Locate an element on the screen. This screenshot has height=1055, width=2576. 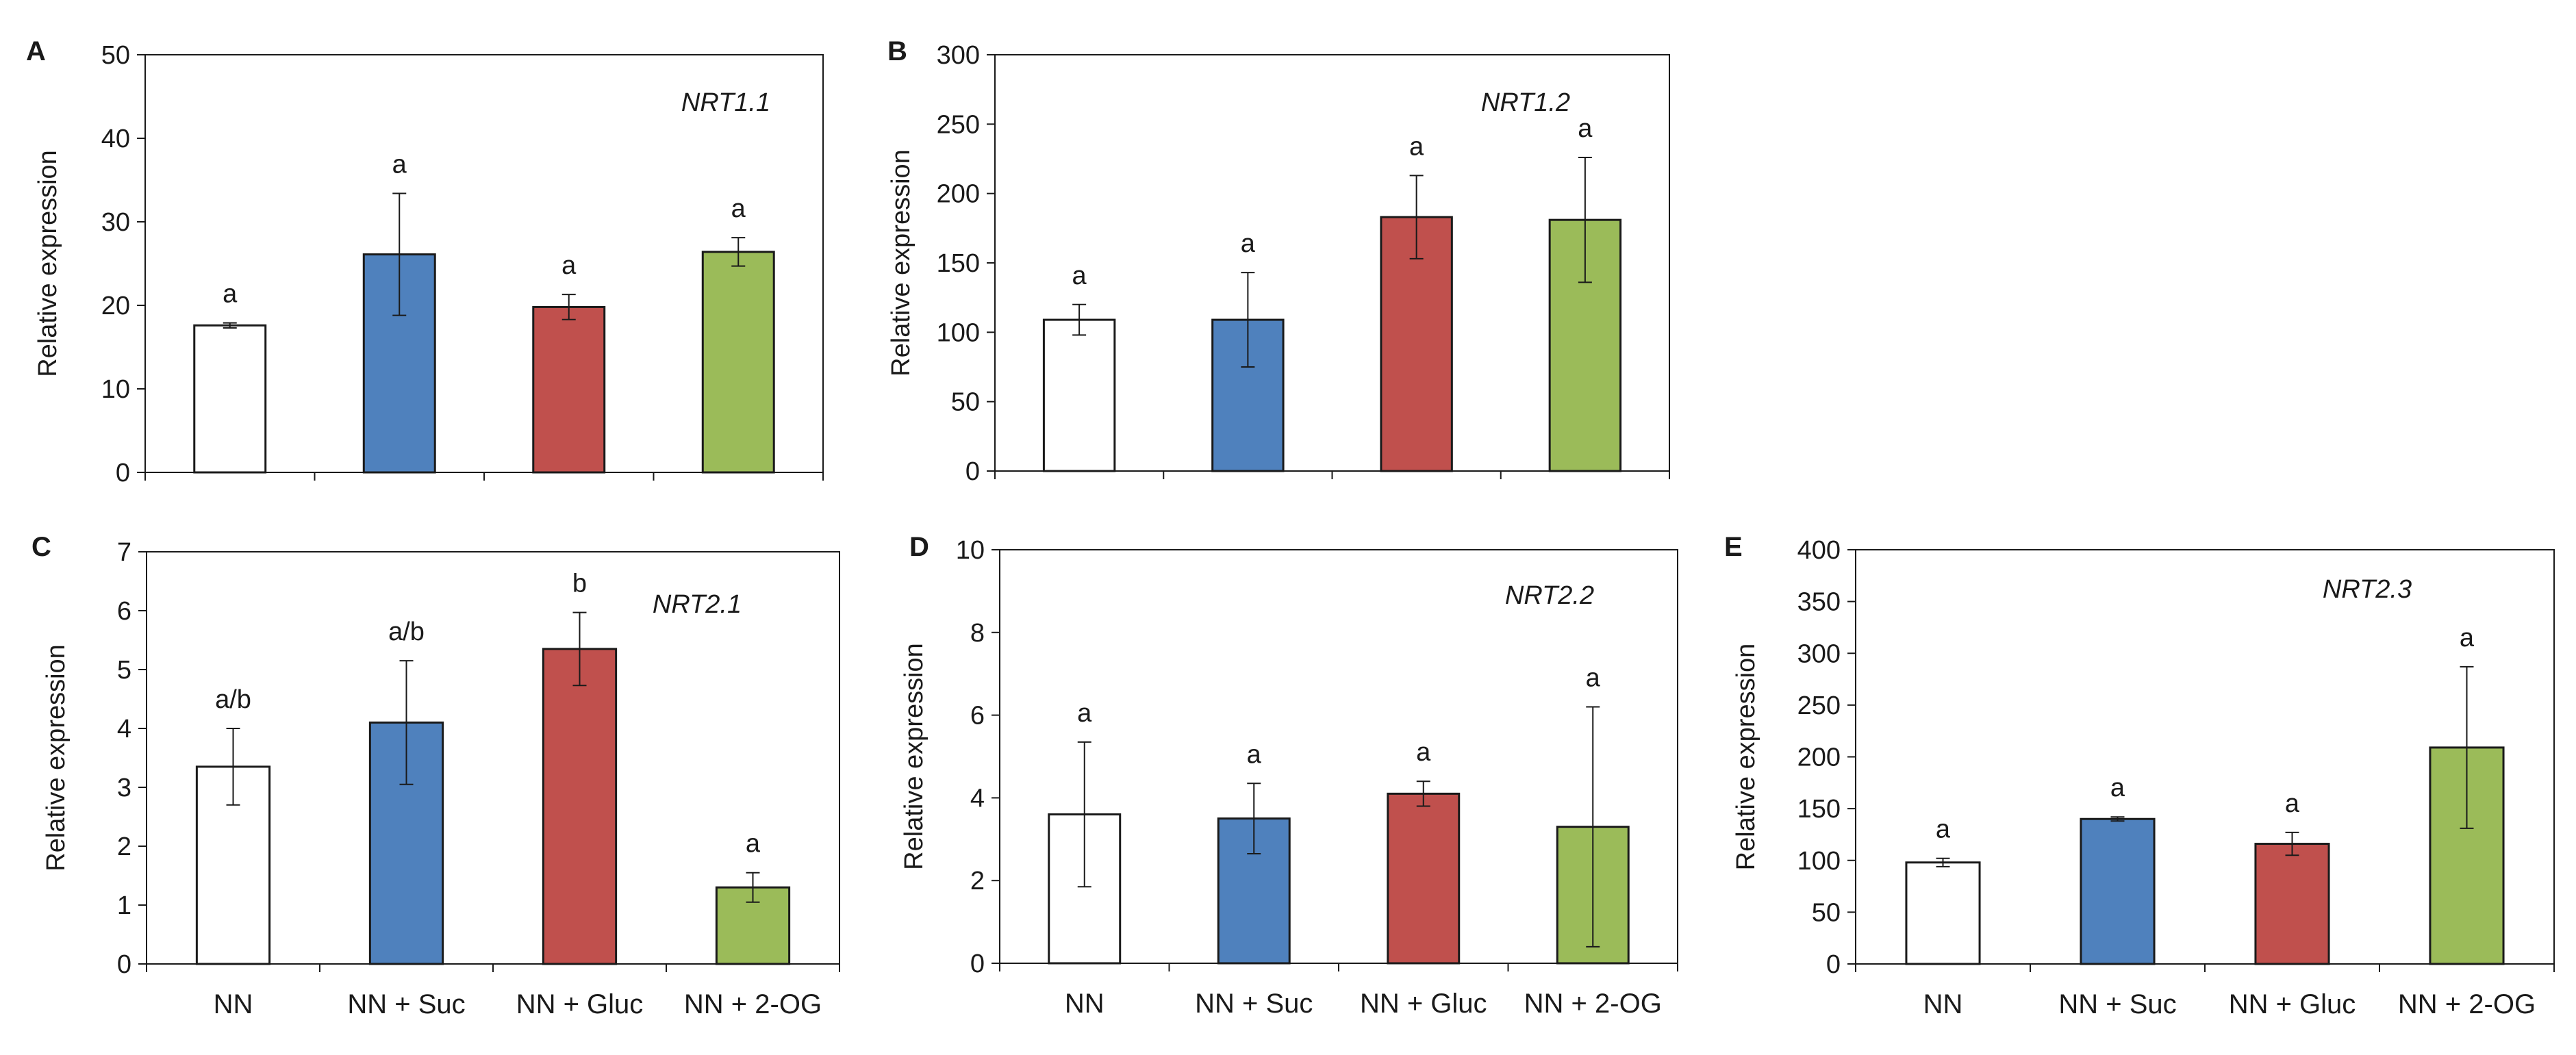
panel-d-bar is located at coordinates (1424, 878).